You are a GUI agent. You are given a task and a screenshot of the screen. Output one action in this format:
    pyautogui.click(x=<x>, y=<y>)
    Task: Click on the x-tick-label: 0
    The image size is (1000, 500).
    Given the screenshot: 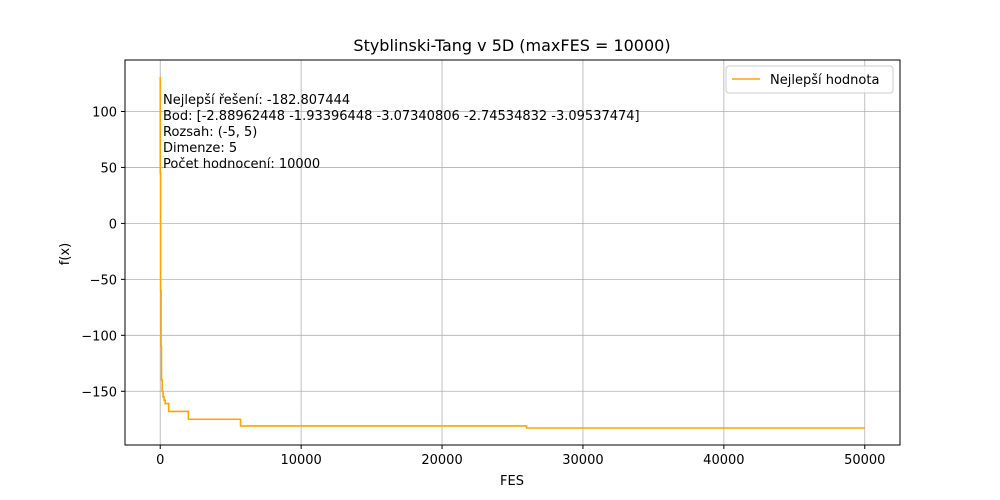 What is the action you would take?
    pyautogui.click(x=160, y=460)
    